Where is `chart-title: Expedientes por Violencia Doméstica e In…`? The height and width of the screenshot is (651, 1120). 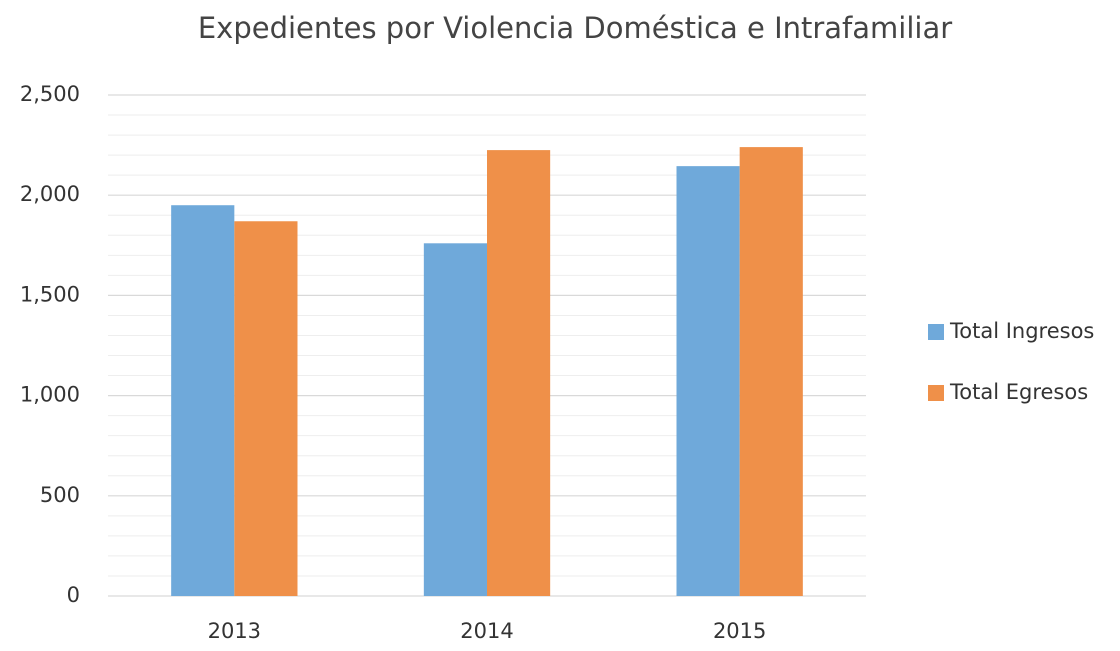 chart-title: Expedientes por Violencia Doméstica e In… is located at coordinates (575, 28).